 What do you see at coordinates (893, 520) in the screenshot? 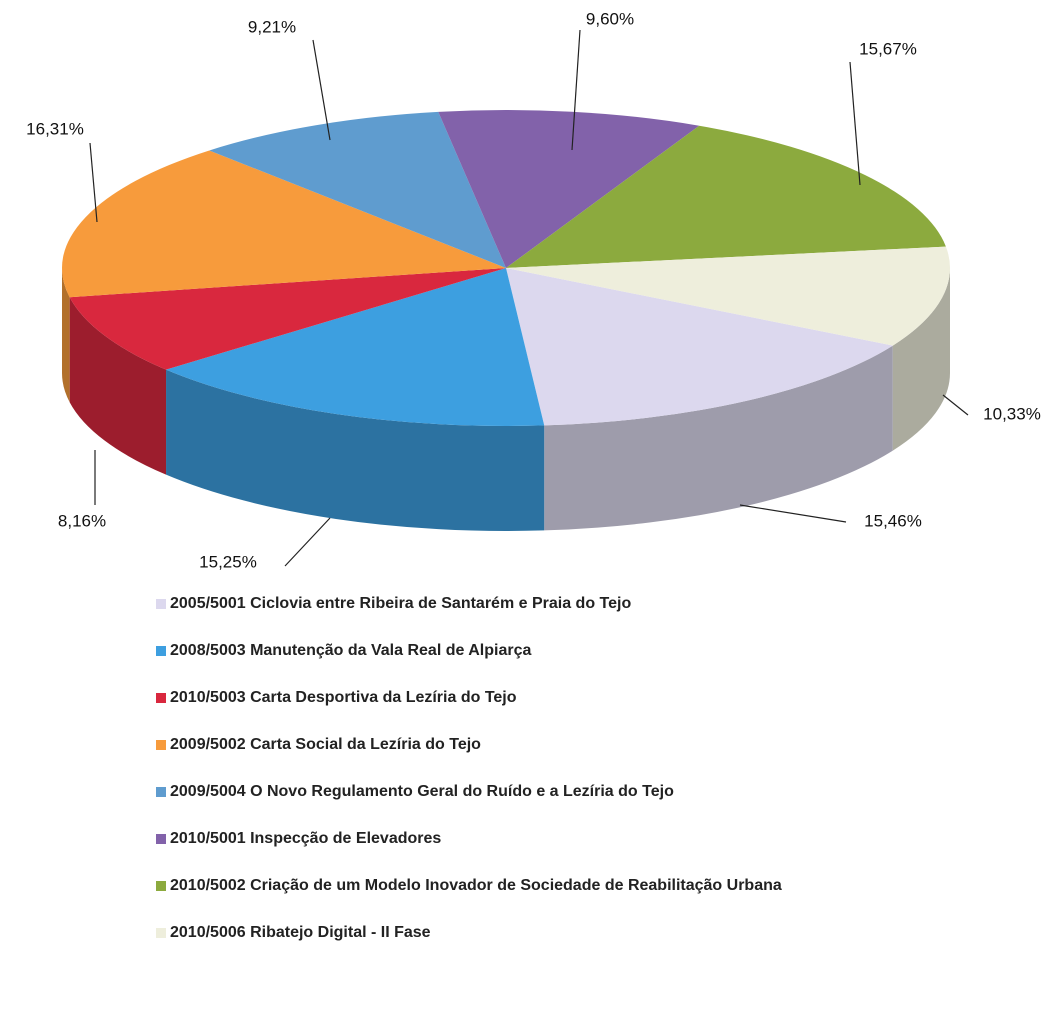
I see `data-label: 15,46%` at bounding box center [893, 520].